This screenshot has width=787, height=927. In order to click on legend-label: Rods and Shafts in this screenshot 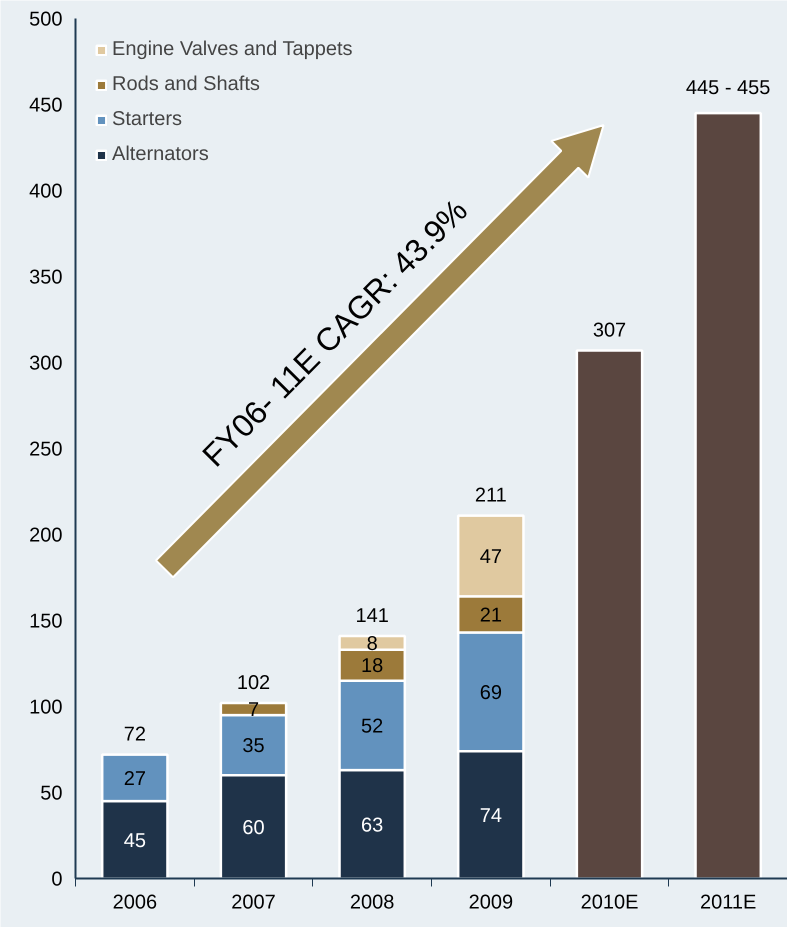, I will do `click(186, 84)`.